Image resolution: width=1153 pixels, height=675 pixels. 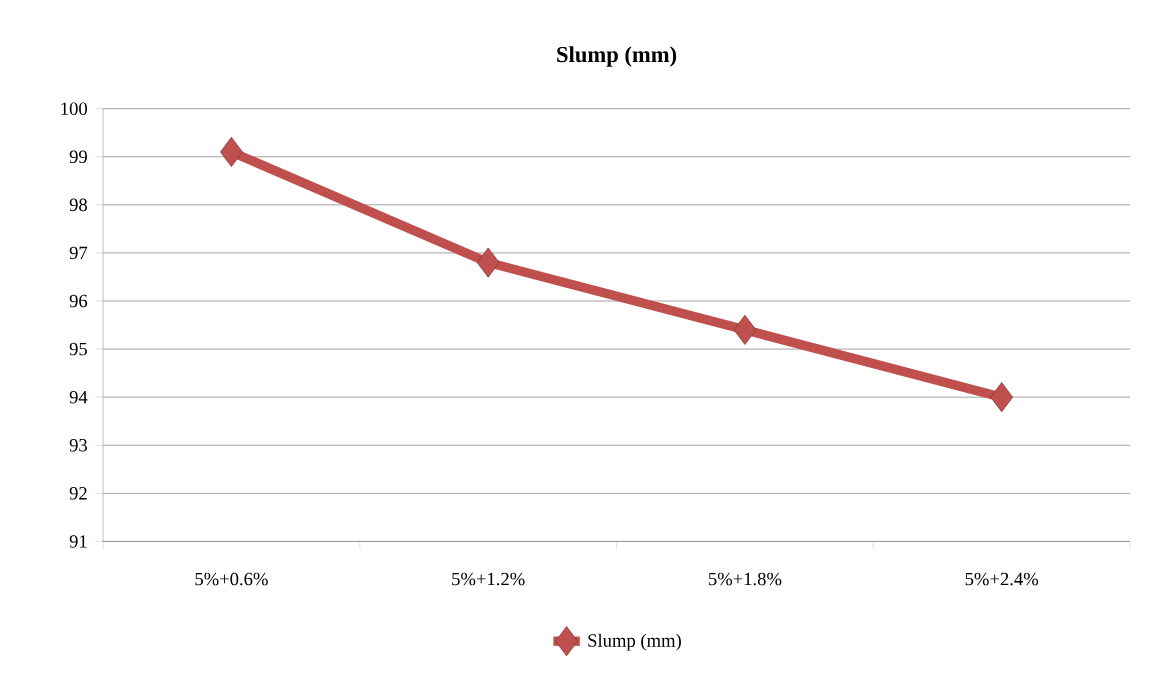 What do you see at coordinates (231, 579) in the screenshot?
I see `x-tick-label: 5%+0.6%` at bounding box center [231, 579].